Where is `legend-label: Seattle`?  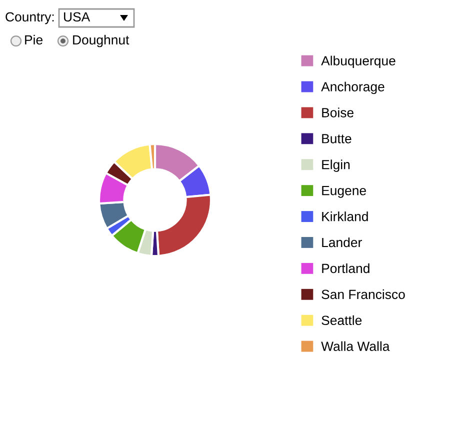 legend-label: Seattle is located at coordinates (342, 320).